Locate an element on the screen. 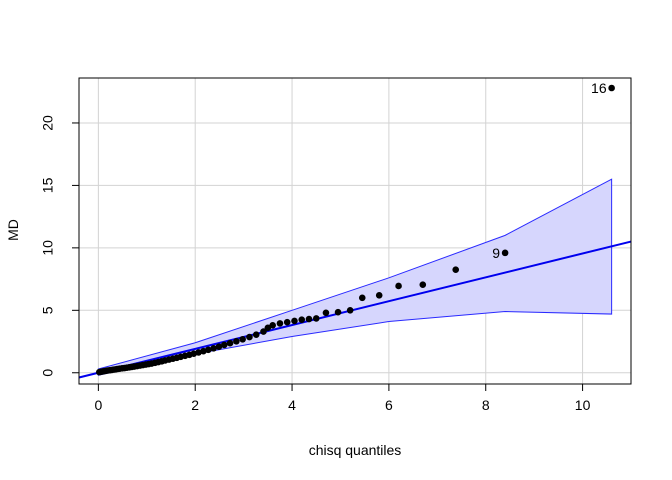  point-label-16: 16 is located at coordinates (599, 88).